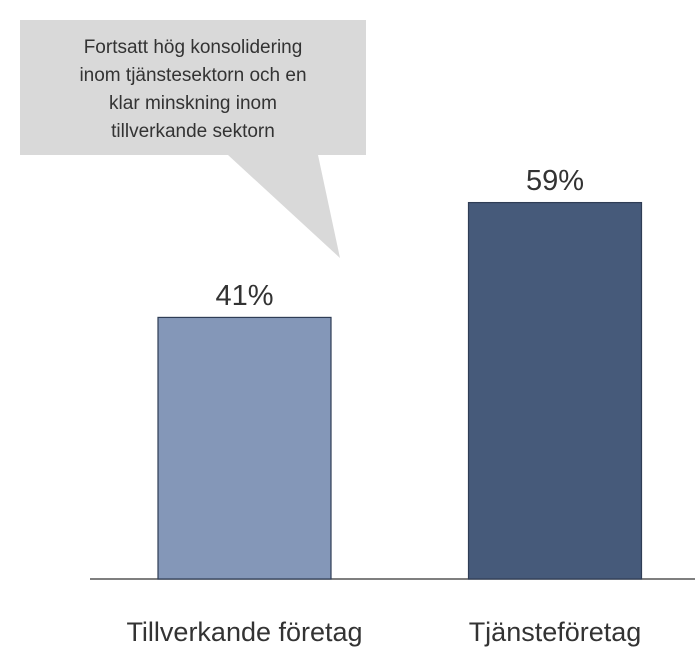 Image resolution: width=695 pixels, height=648 pixels. Describe the element at coordinates (193, 131) in the screenshot. I see `annotation-line: tillverkande sektorn` at that location.